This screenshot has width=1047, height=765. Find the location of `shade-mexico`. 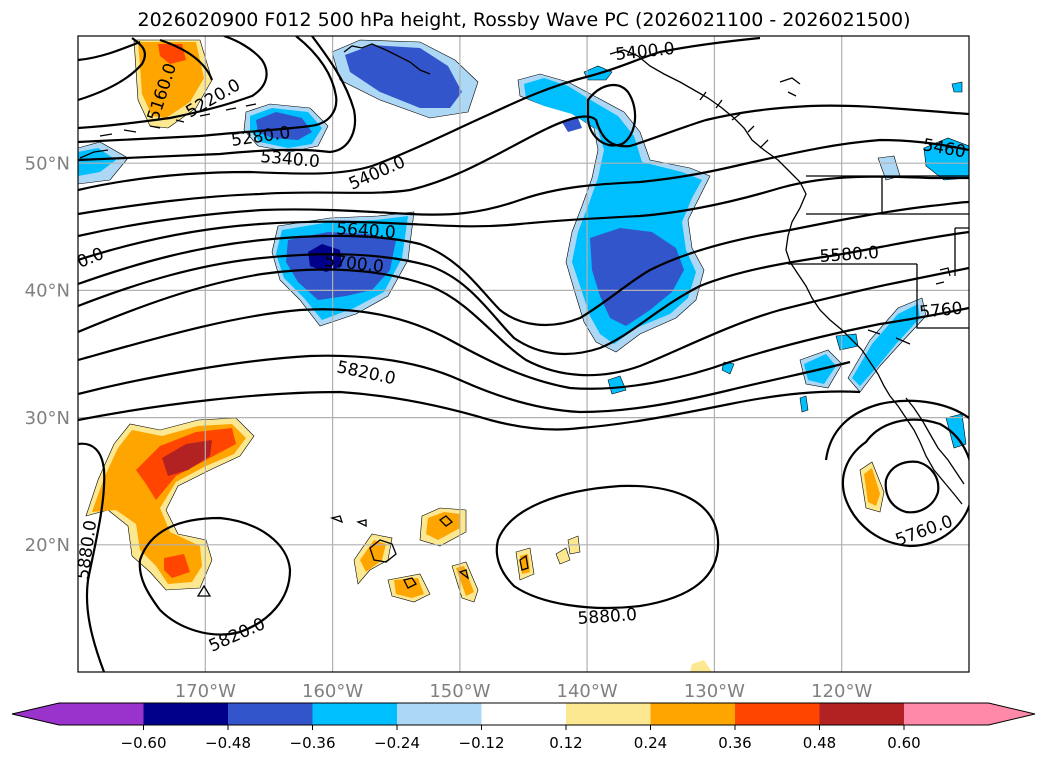

shade-mexico is located at coordinates (956, 431).